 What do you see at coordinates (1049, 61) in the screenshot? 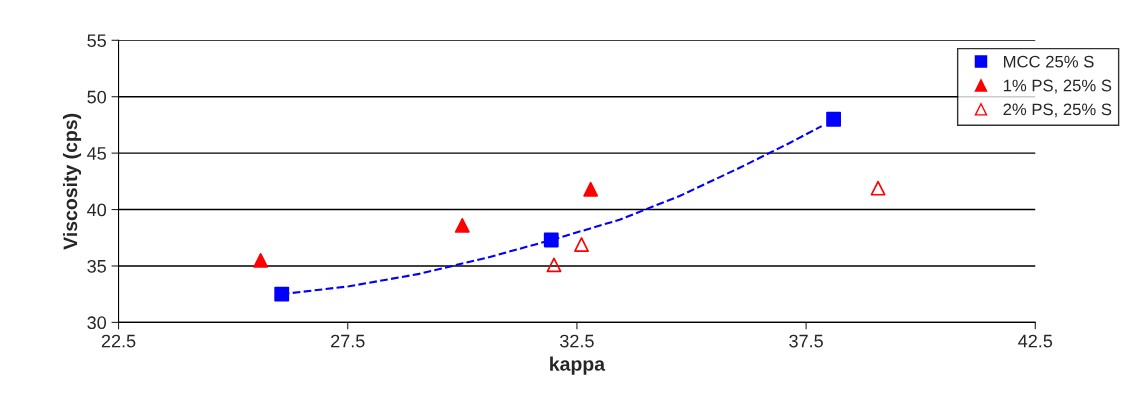
I see `legend-label: MCC 25% S` at bounding box center [1049, 61].